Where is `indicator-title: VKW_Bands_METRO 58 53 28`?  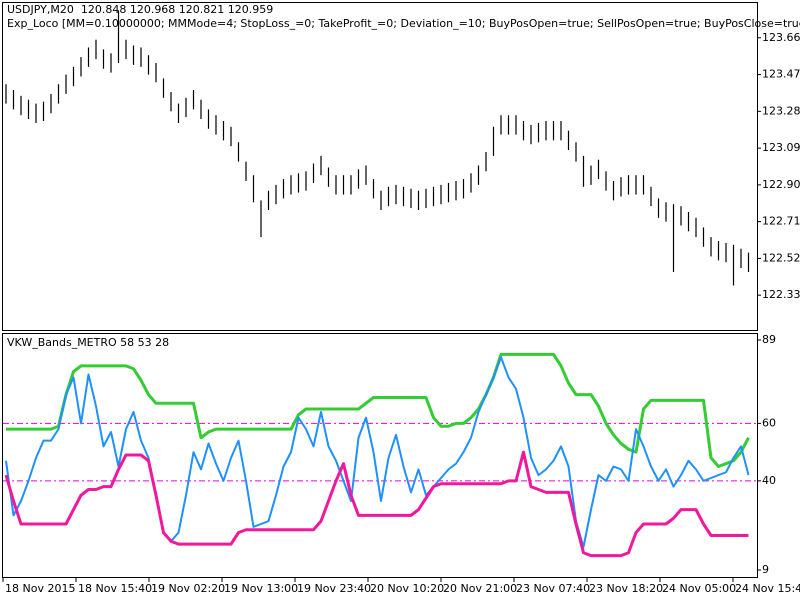 indicator-title: VKW_Bands_METRO 58 53 28 is located at coordinates (88, 342).